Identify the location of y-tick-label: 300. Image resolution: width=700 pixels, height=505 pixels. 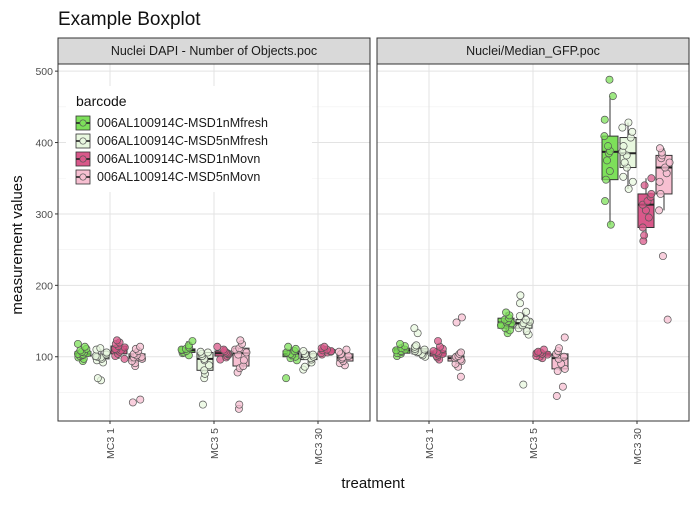
(44, 215).